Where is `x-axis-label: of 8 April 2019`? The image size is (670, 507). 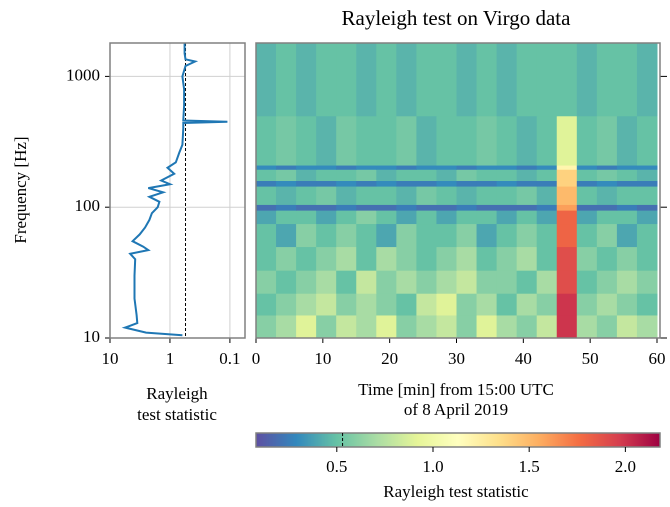 x-axis-label: of 8 April 2019 is located at coordinates (456, 409).